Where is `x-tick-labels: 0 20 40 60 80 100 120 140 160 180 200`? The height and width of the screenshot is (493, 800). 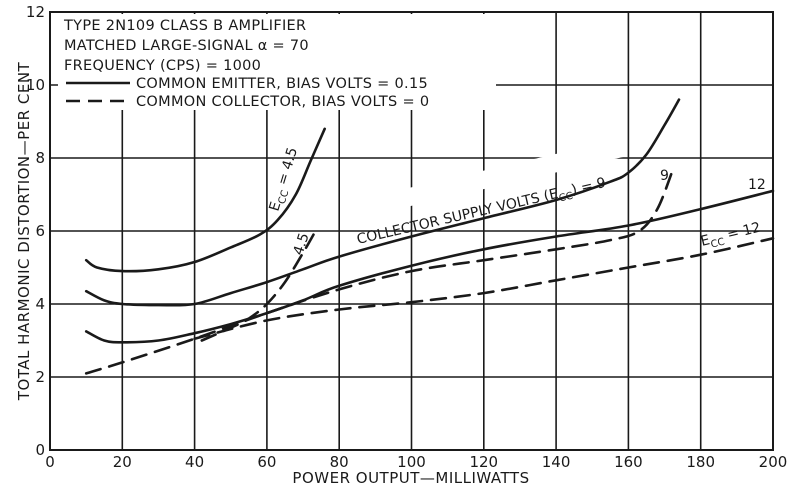 x-tick-labels: 0 20 40 60 80 100 120 140 160 180 200 is located at coordinates (416, 462).